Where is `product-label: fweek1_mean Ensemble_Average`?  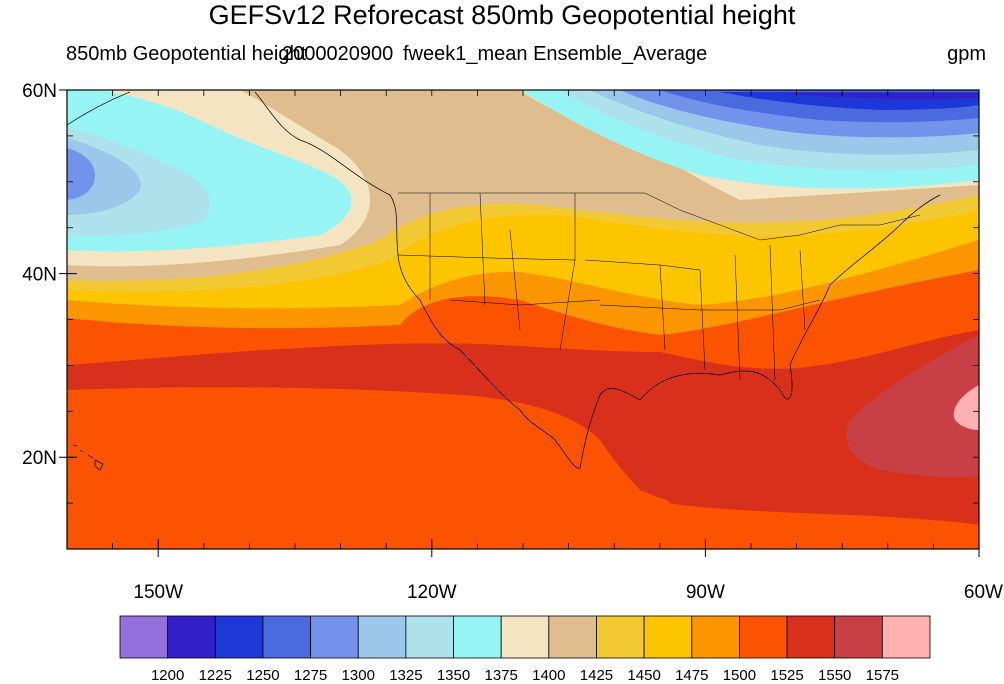 product-label: fweek1_mean Ensemble_Average is located at coordinates (555, 54).